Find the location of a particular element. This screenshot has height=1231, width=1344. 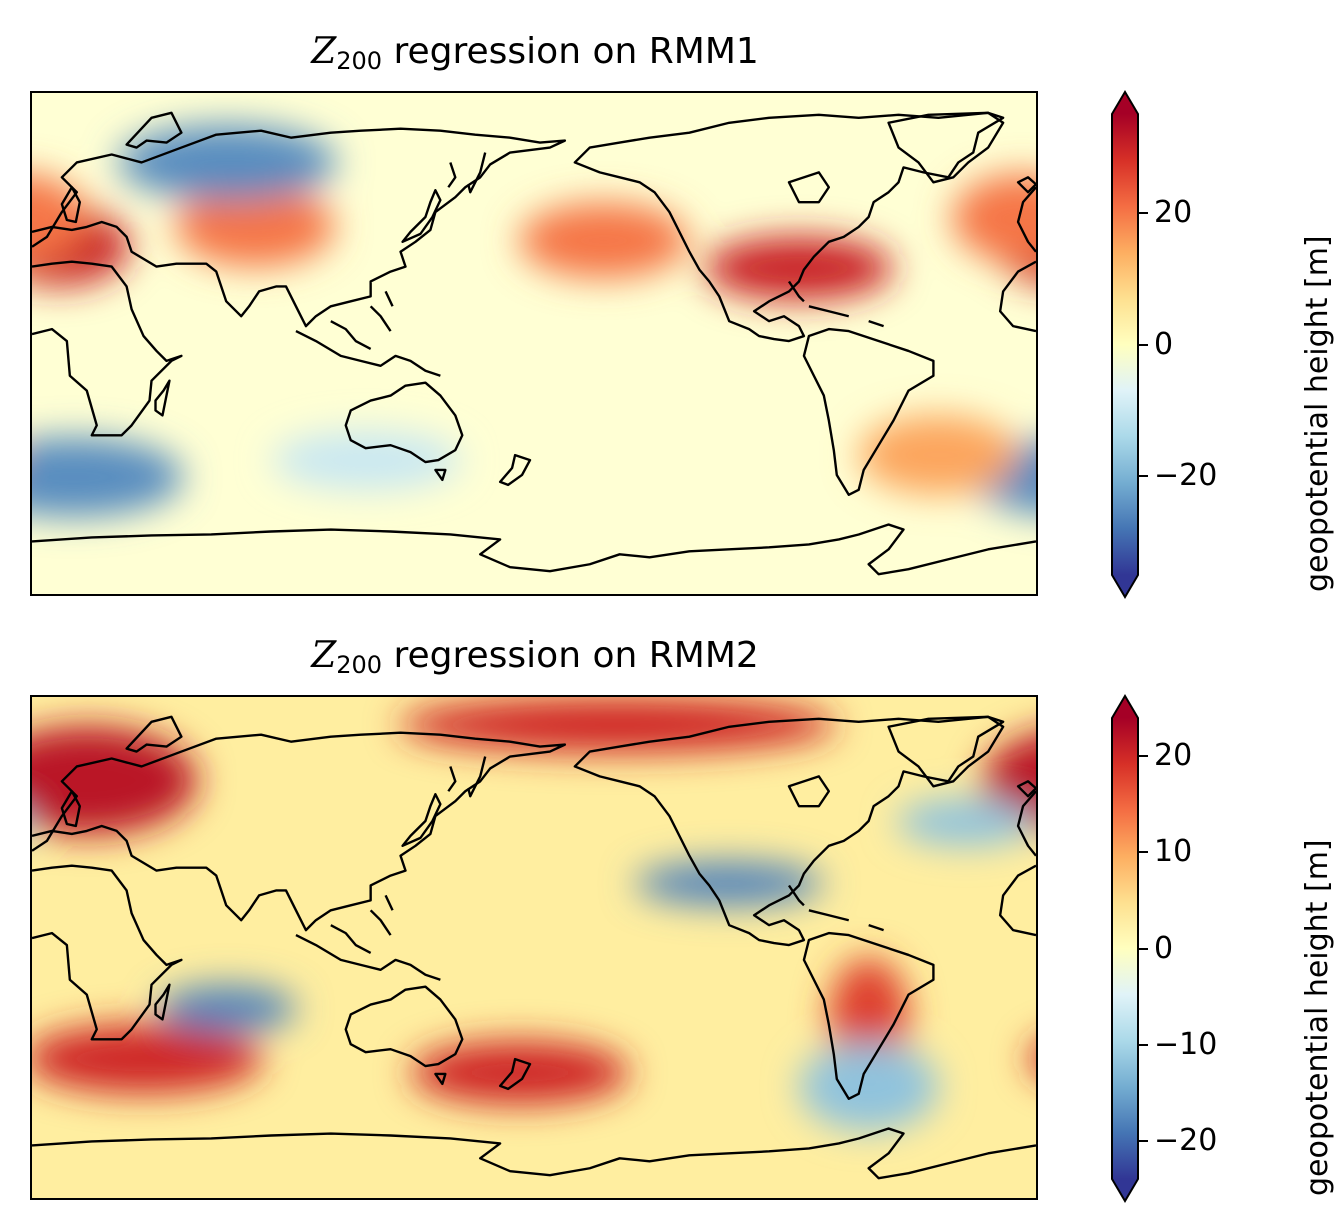

coastline-europe-edge is located at coordinates (1026, 823).